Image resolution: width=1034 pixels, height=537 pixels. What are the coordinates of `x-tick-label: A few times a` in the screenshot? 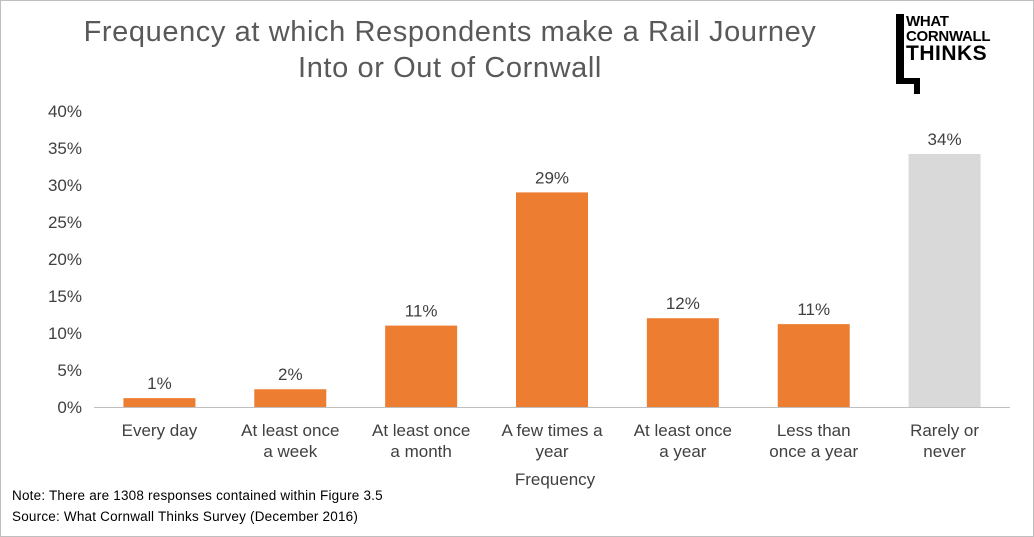 It's located at (552, 430).